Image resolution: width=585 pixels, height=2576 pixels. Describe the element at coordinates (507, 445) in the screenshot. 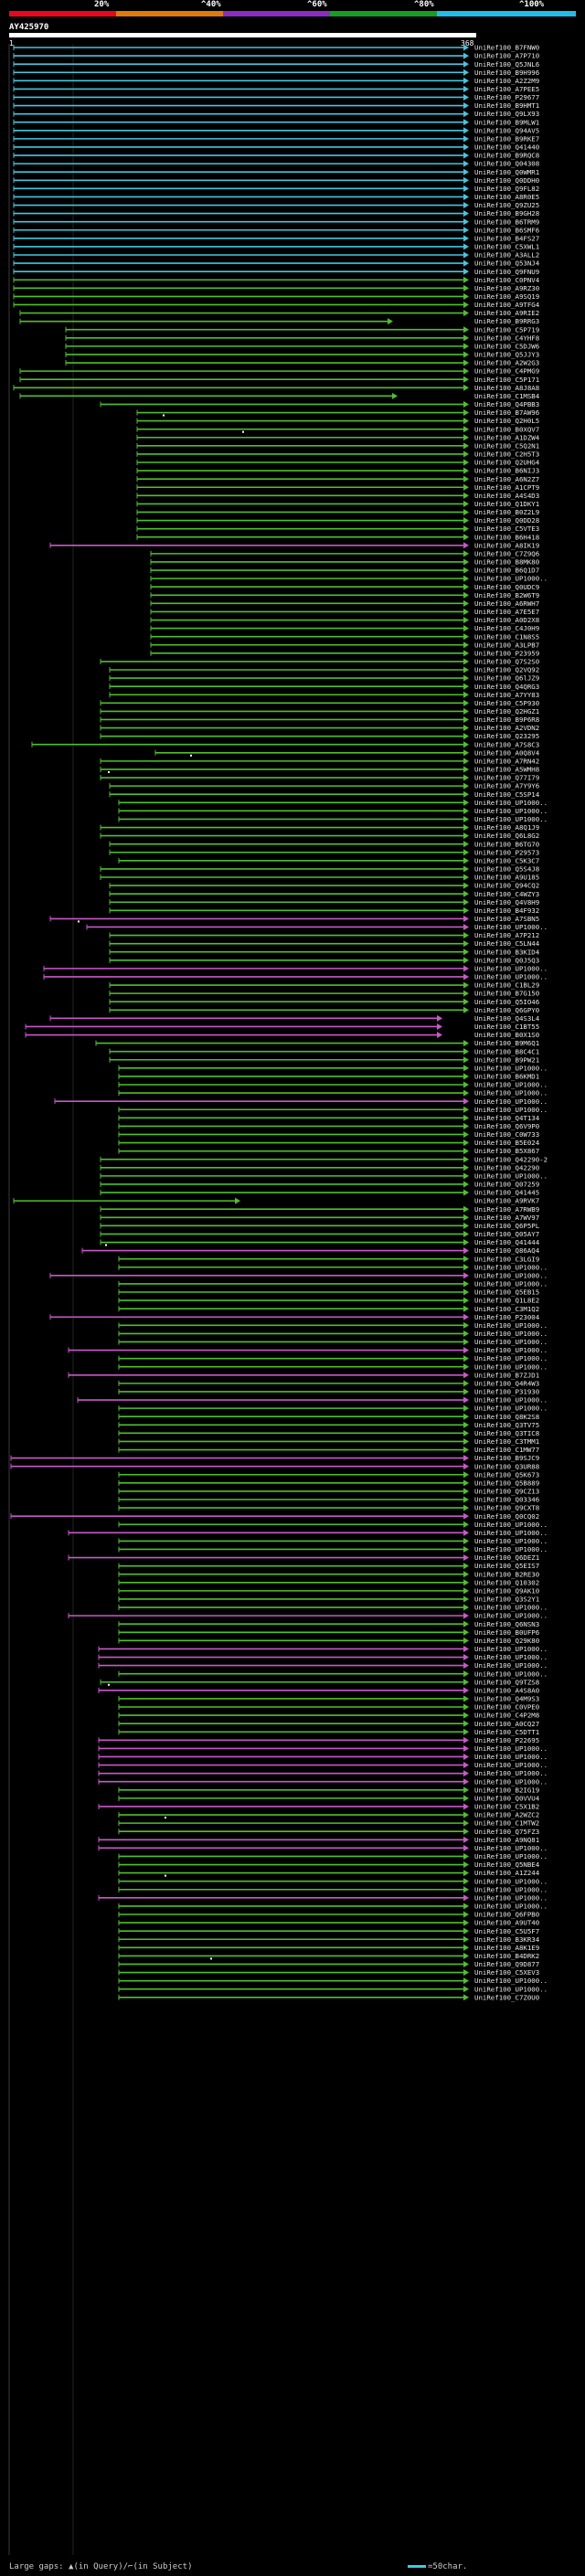

I see `hit-label: UniRef100_C5Q2N1` at that location.